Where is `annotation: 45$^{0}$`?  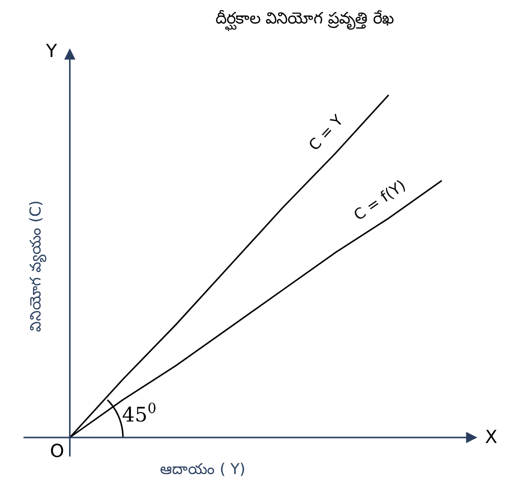
annotation: 45$^{0}$ is located at coordinates (139, 413).